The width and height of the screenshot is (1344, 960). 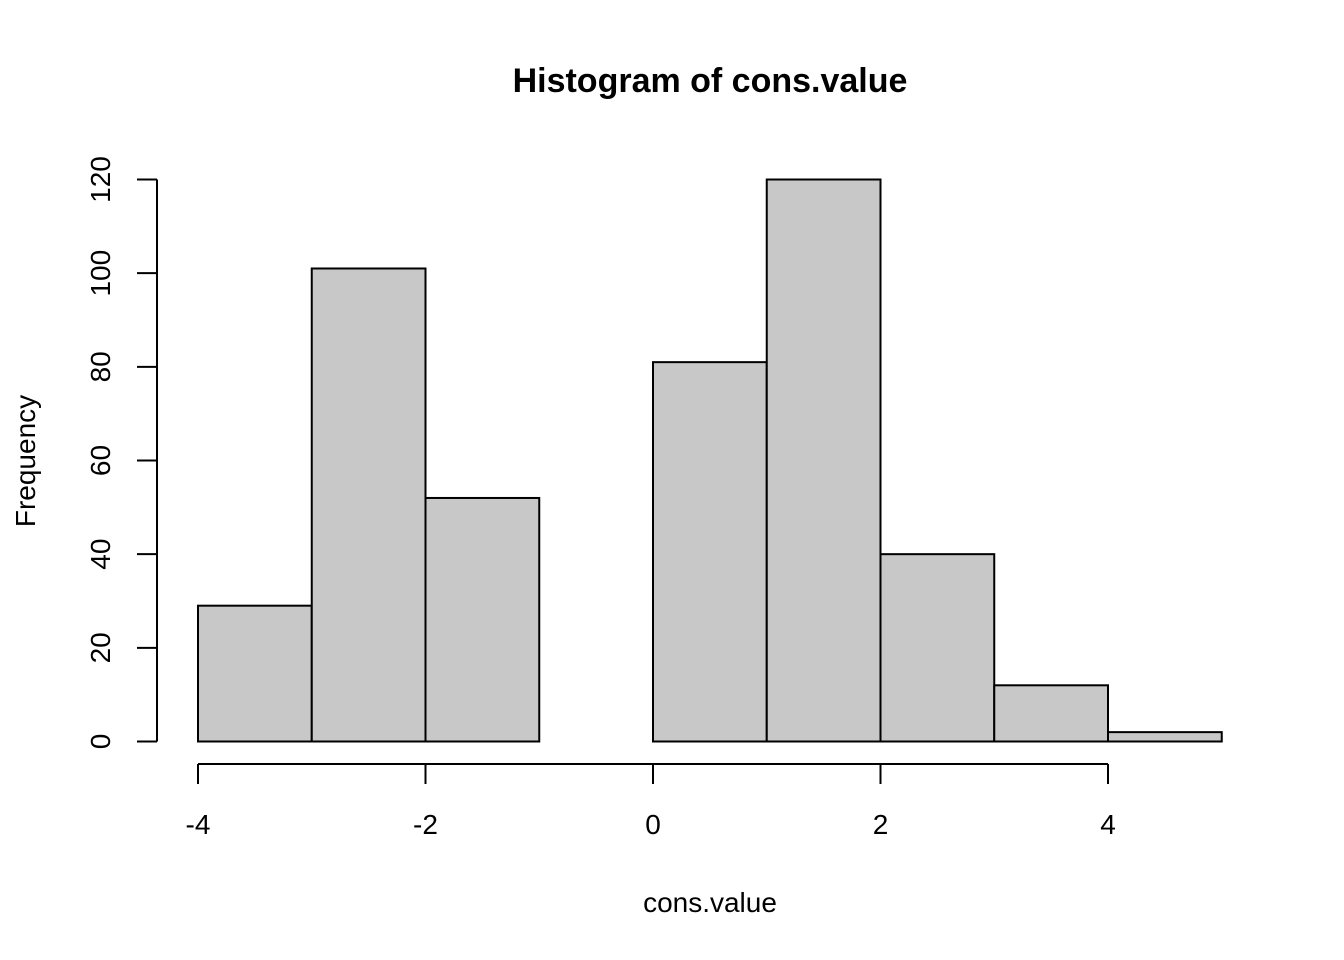 I want to click on y-tick-label-5: 100, so click(x=100, y=273).